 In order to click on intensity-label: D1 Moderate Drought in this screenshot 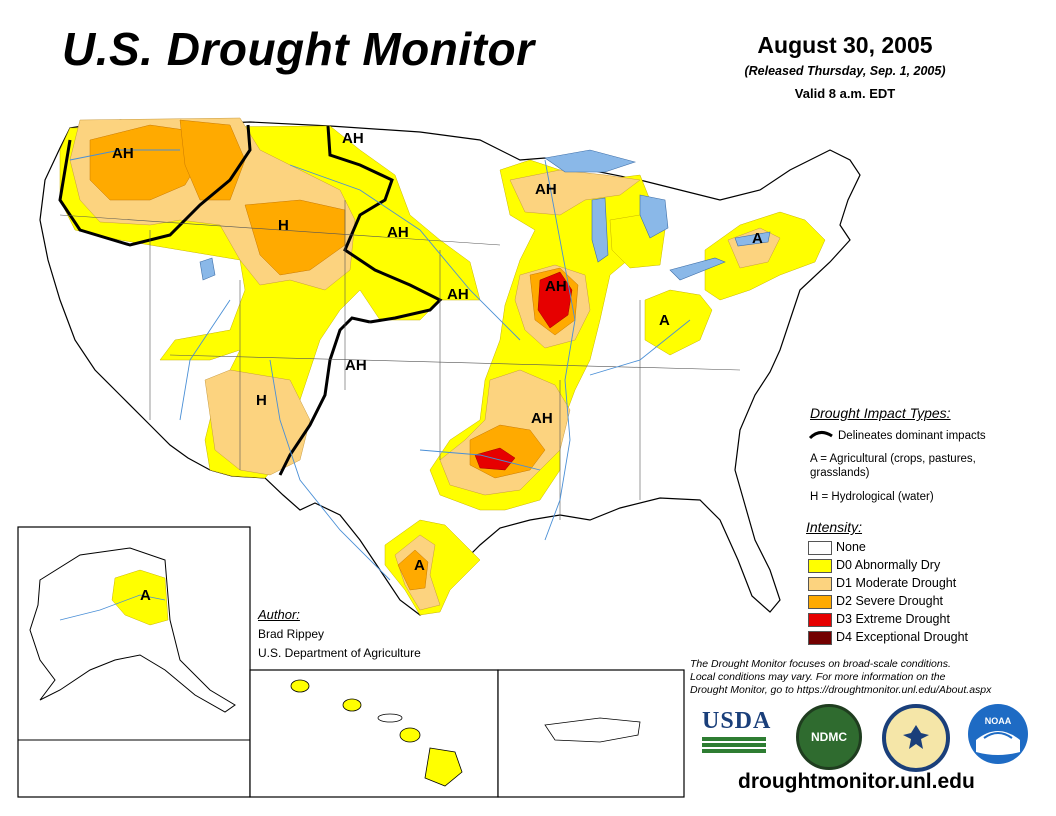, I will do `click(896, 583)`.